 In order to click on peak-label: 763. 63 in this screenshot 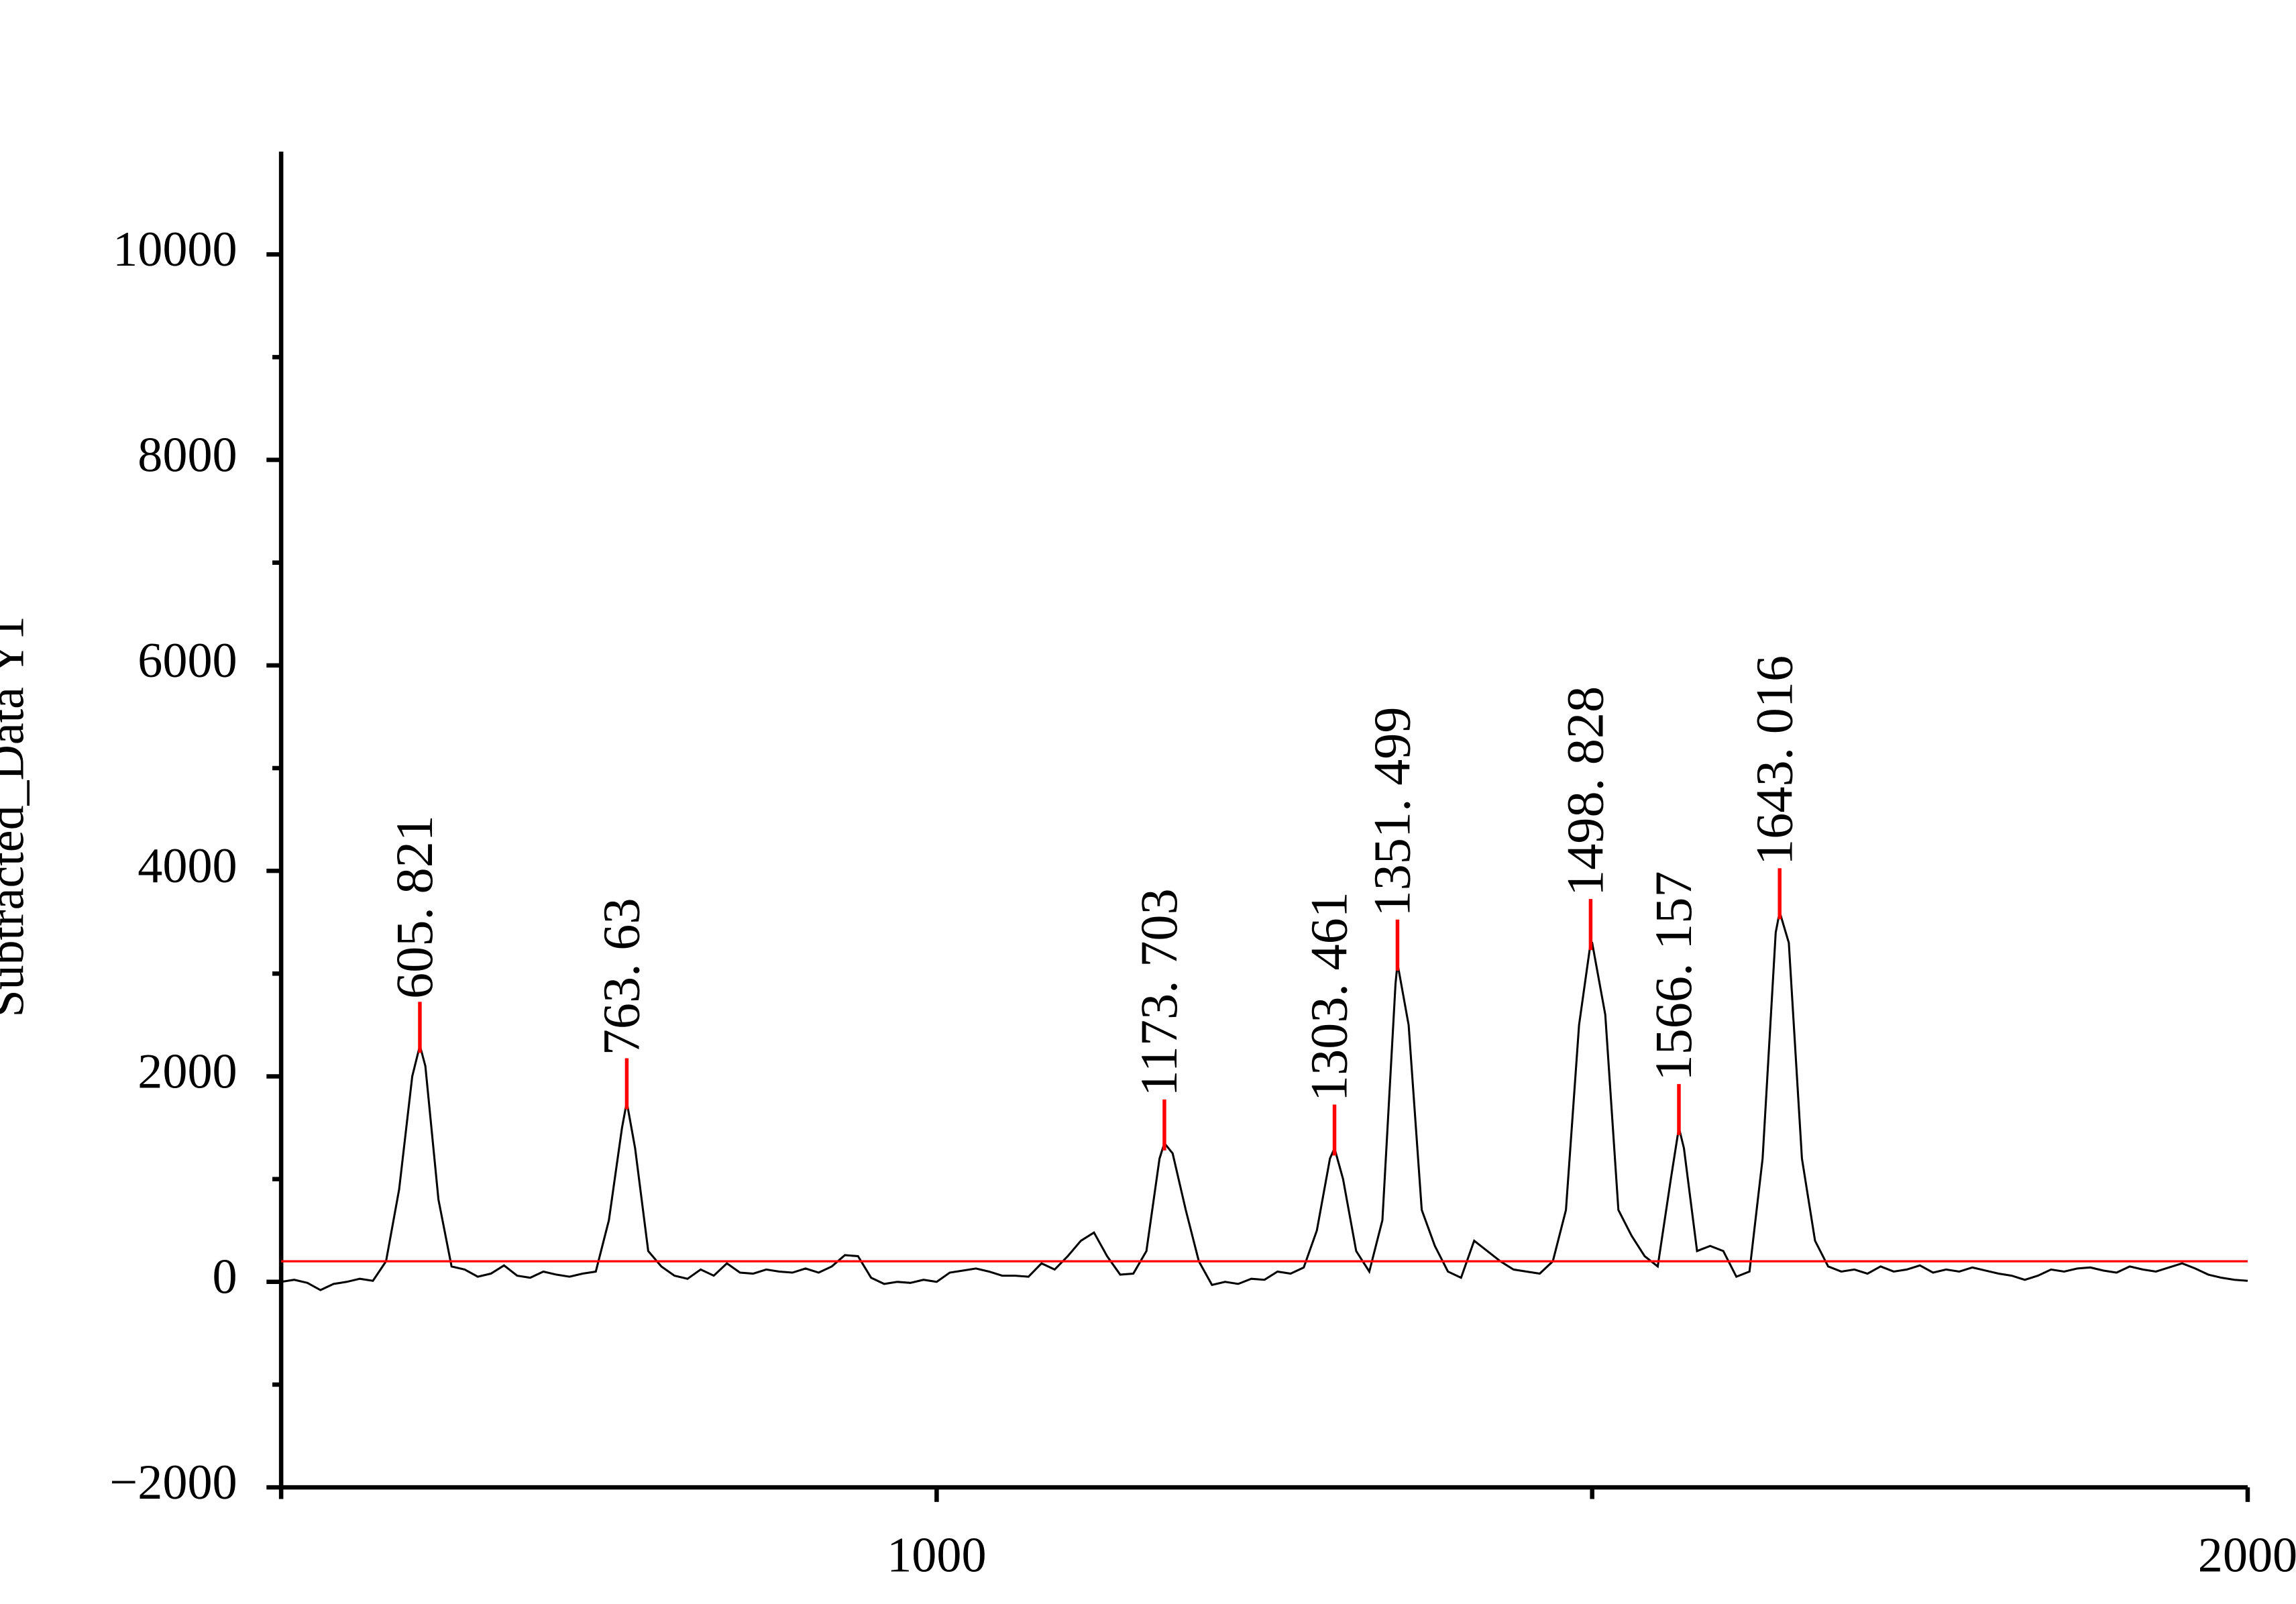, I will do `click(621, 977)`.